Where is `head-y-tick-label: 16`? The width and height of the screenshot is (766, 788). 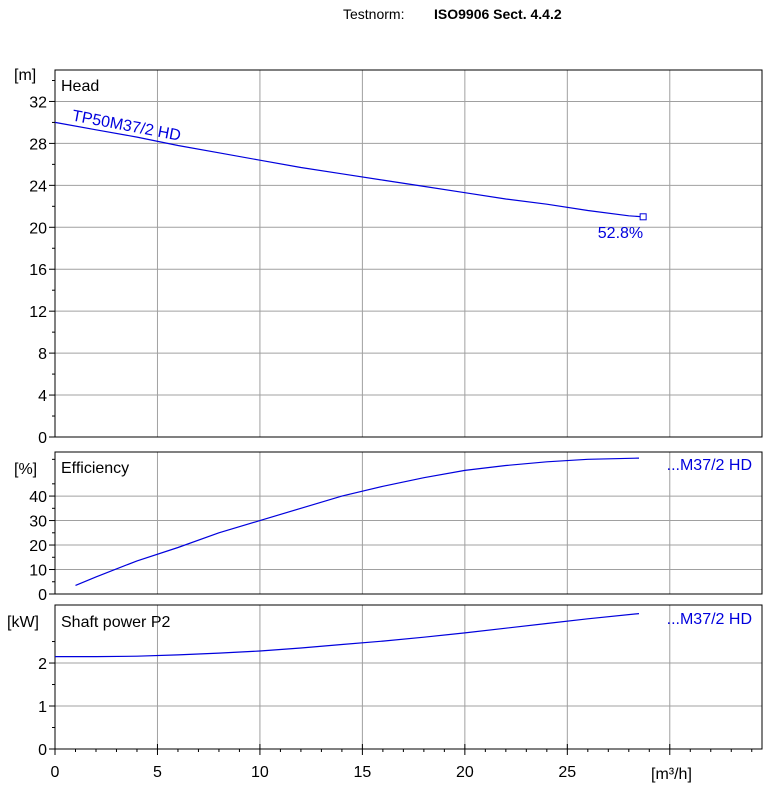 head-y-tick-label: 16 is located at coordinates (38, 270).